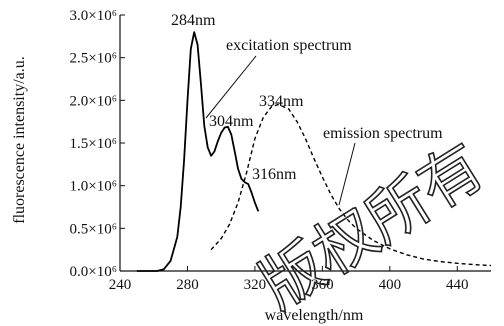  What do you see at coordinates (93, 101) in the screenshot?
I see `y-tick-label: 2.0×10⁶` at bounding box center [93, 101].